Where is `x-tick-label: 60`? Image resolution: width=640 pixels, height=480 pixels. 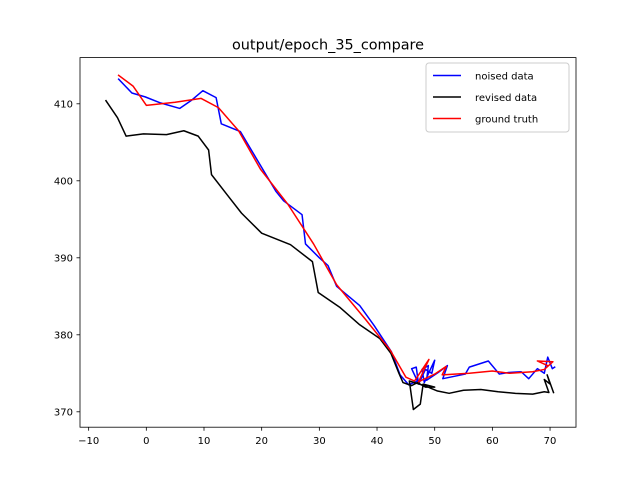
x-tick-label: 60 is located at coordinates (492, 441).